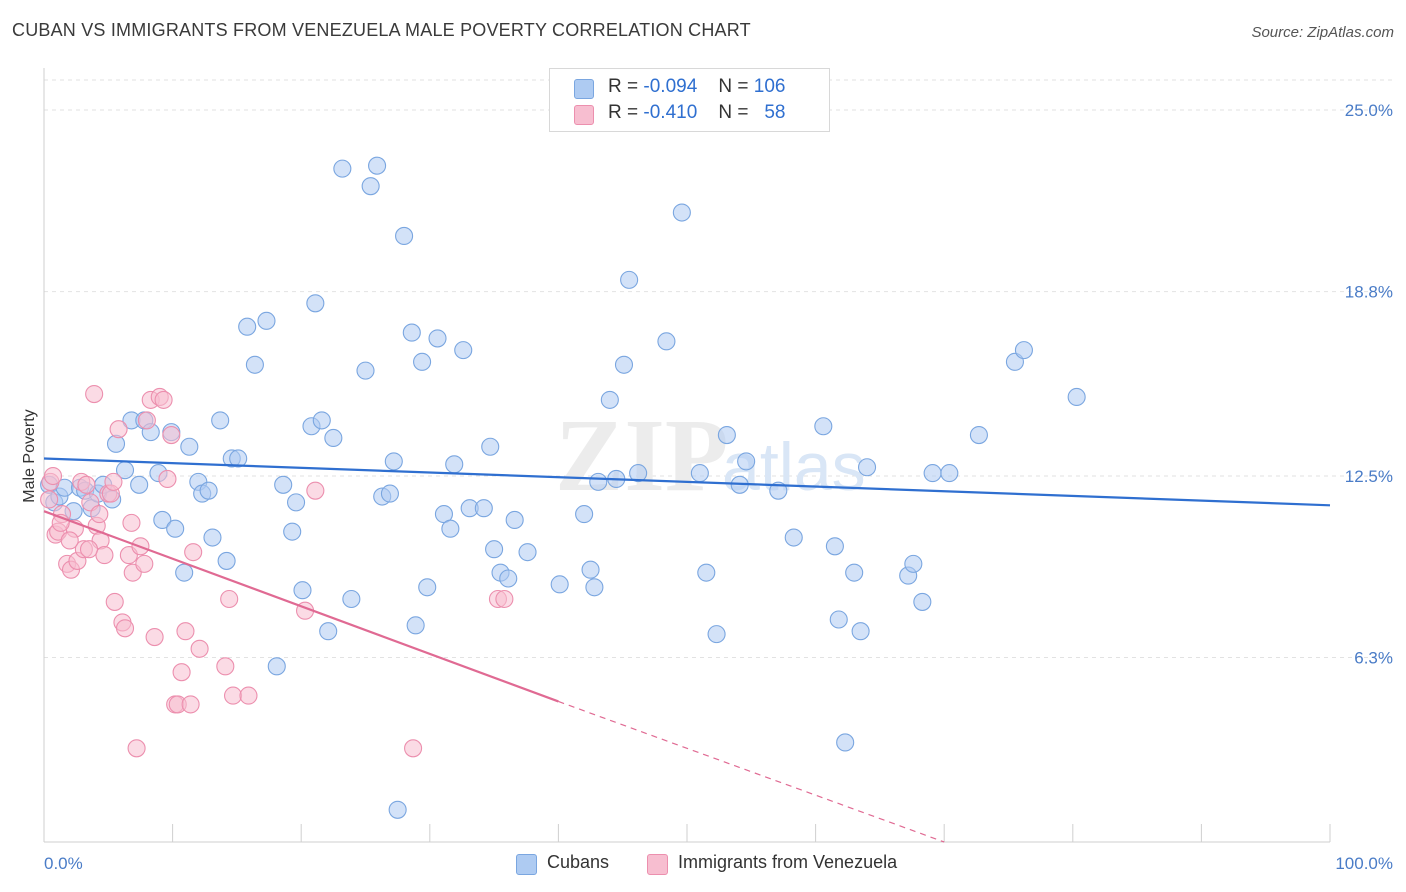 Image resolution: width=1406 pixels, height=892 pixels. What do you see at coordinates (1364, 863) in the screenshot?
I see `x-tick-label: 100.0%` at bounding box center [1364, 863].